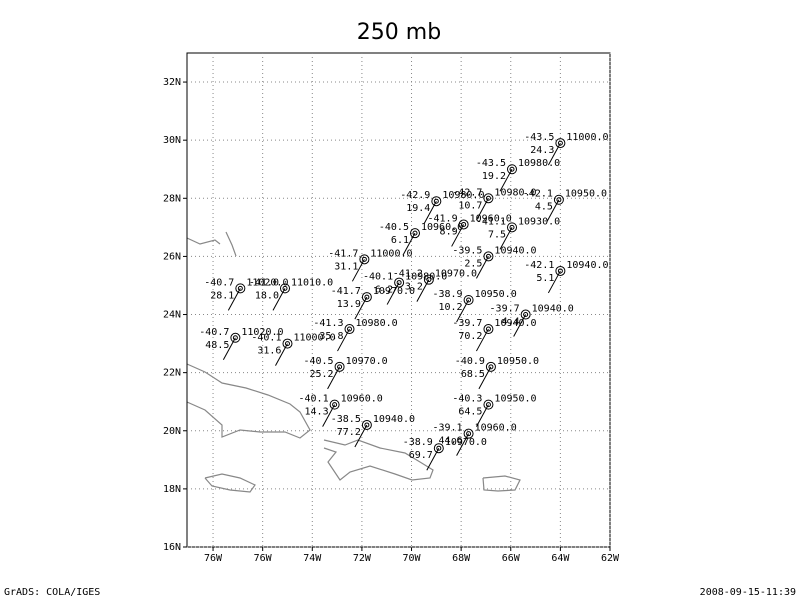 Image resolution: width=800 pixels, height=600 pixels. I want to click on station-dew: 14.3, so click(317, 412).